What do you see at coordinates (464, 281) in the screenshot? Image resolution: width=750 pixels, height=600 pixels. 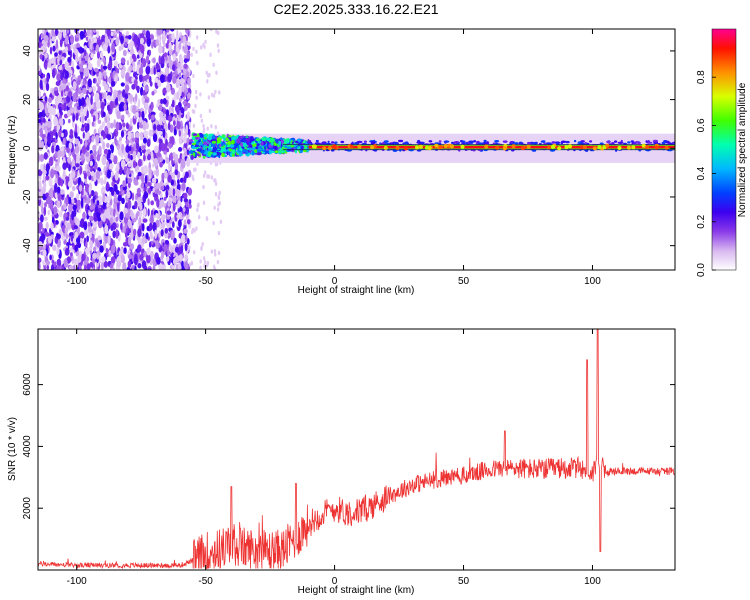 I see `x-tick-label: 50` at bounding box center [464, 281].